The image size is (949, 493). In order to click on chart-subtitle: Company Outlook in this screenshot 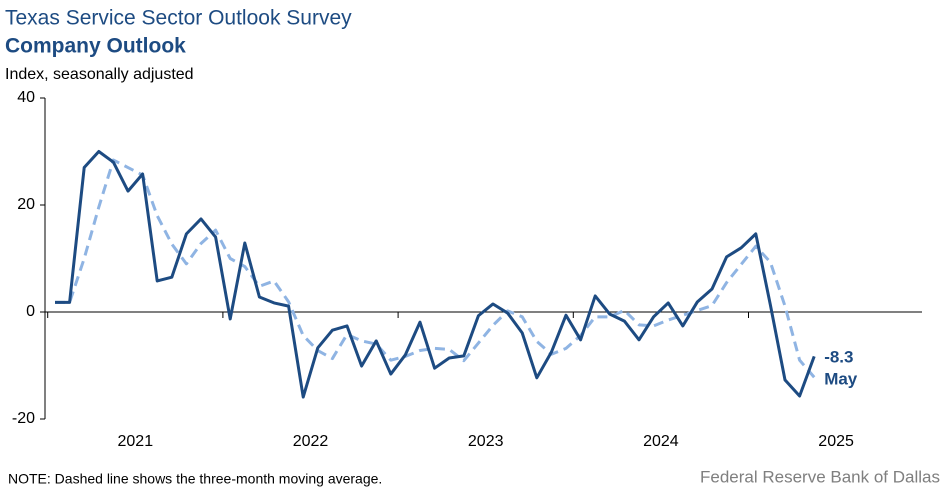, I will do `click(95, 46)`.